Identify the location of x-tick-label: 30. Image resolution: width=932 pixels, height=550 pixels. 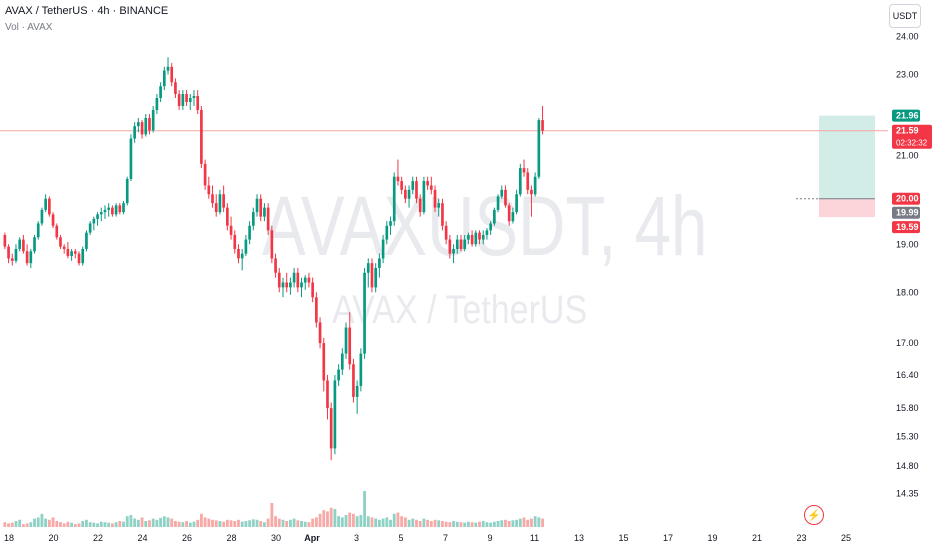
(276, 538).